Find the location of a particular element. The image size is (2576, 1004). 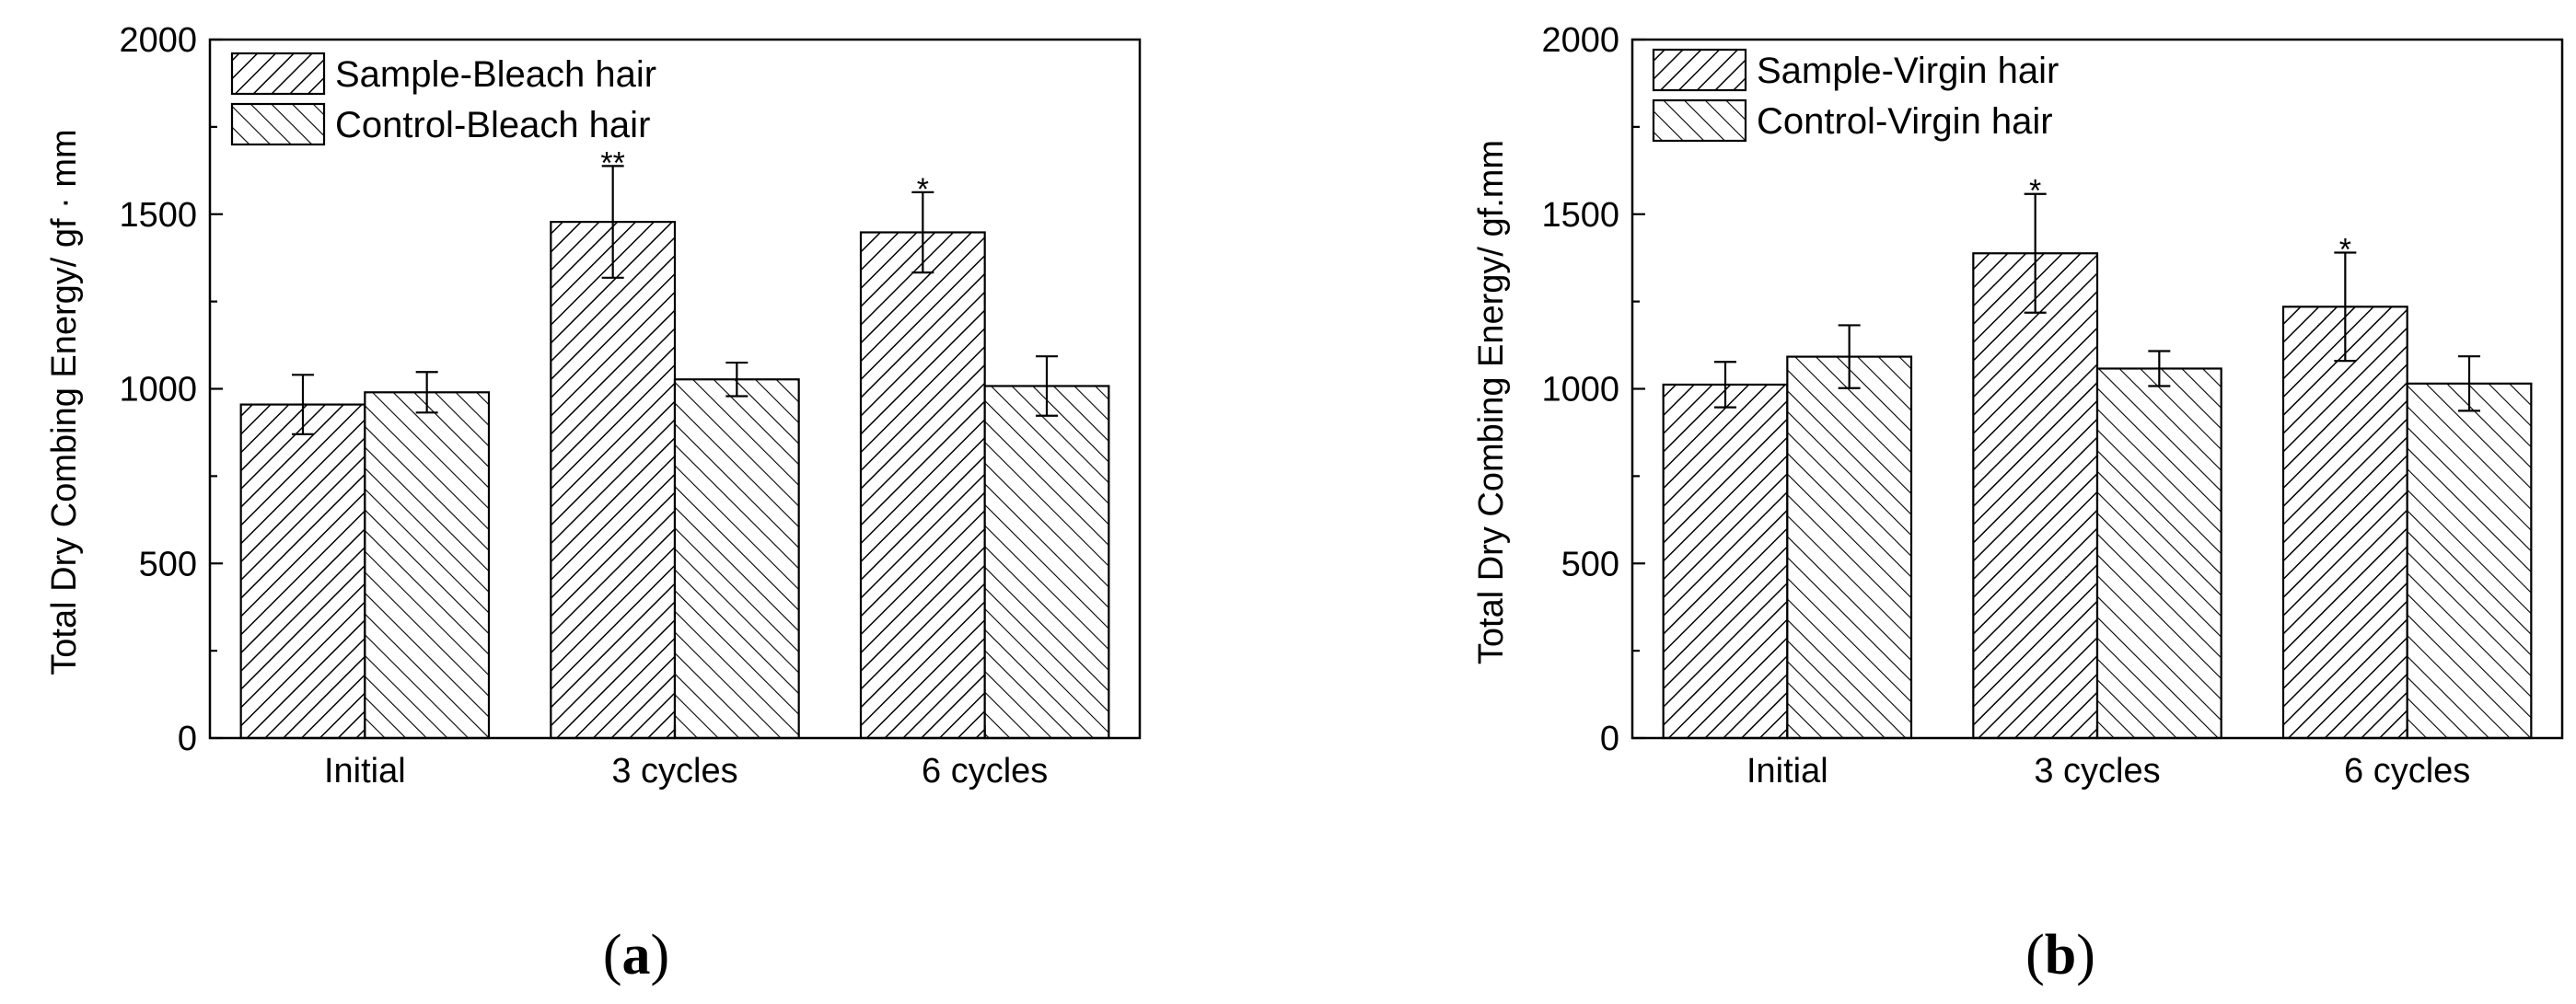

legend-entry: Sample-Bleach hair is located at coordinates (443, 74).